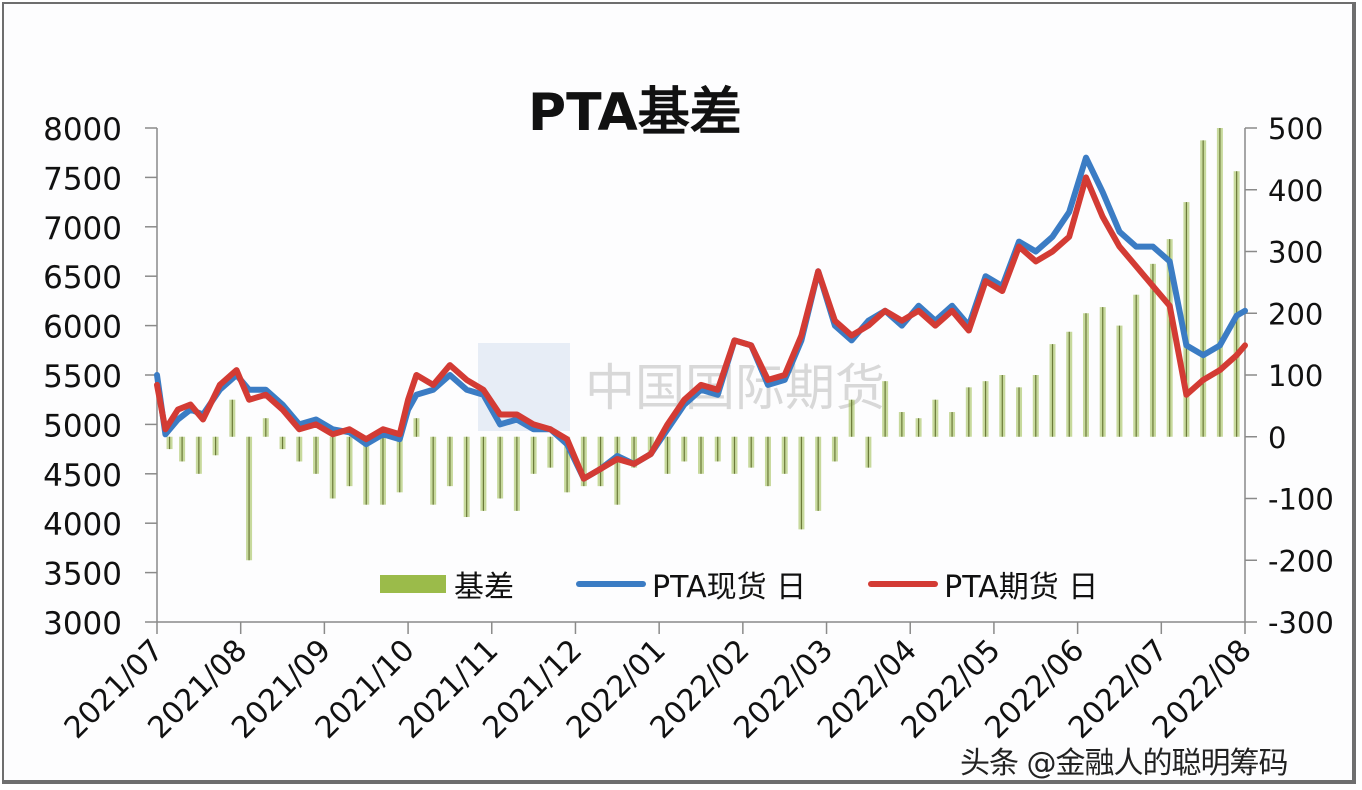 The height and width of the screenshot is (790, 1362). What do you see at coordinates (484, 587) in the screenshot?
I see `legend-label: 基差` at bounding box center [484, 587].